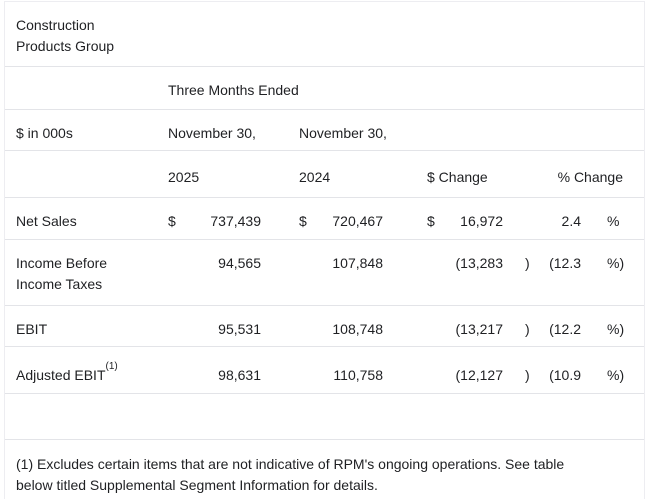  I want to click on amount-2024: 108,748, so click(357, 329).